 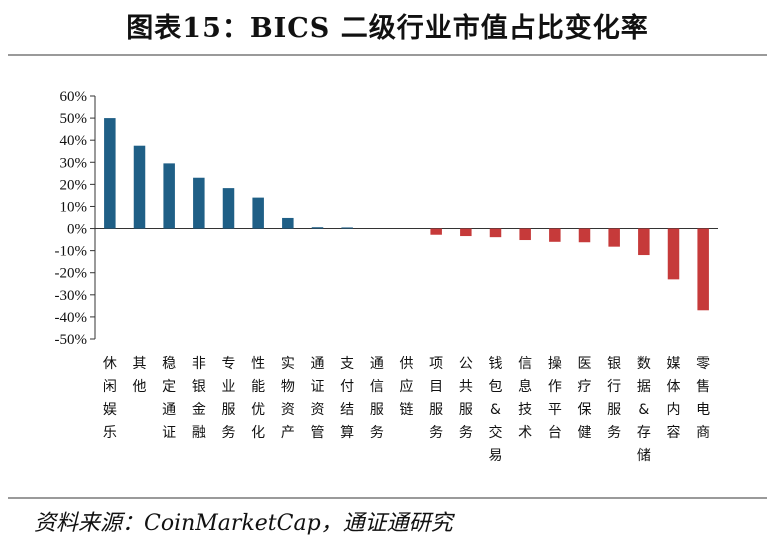 I want to click on source-divider, so click(x=387, y=498).